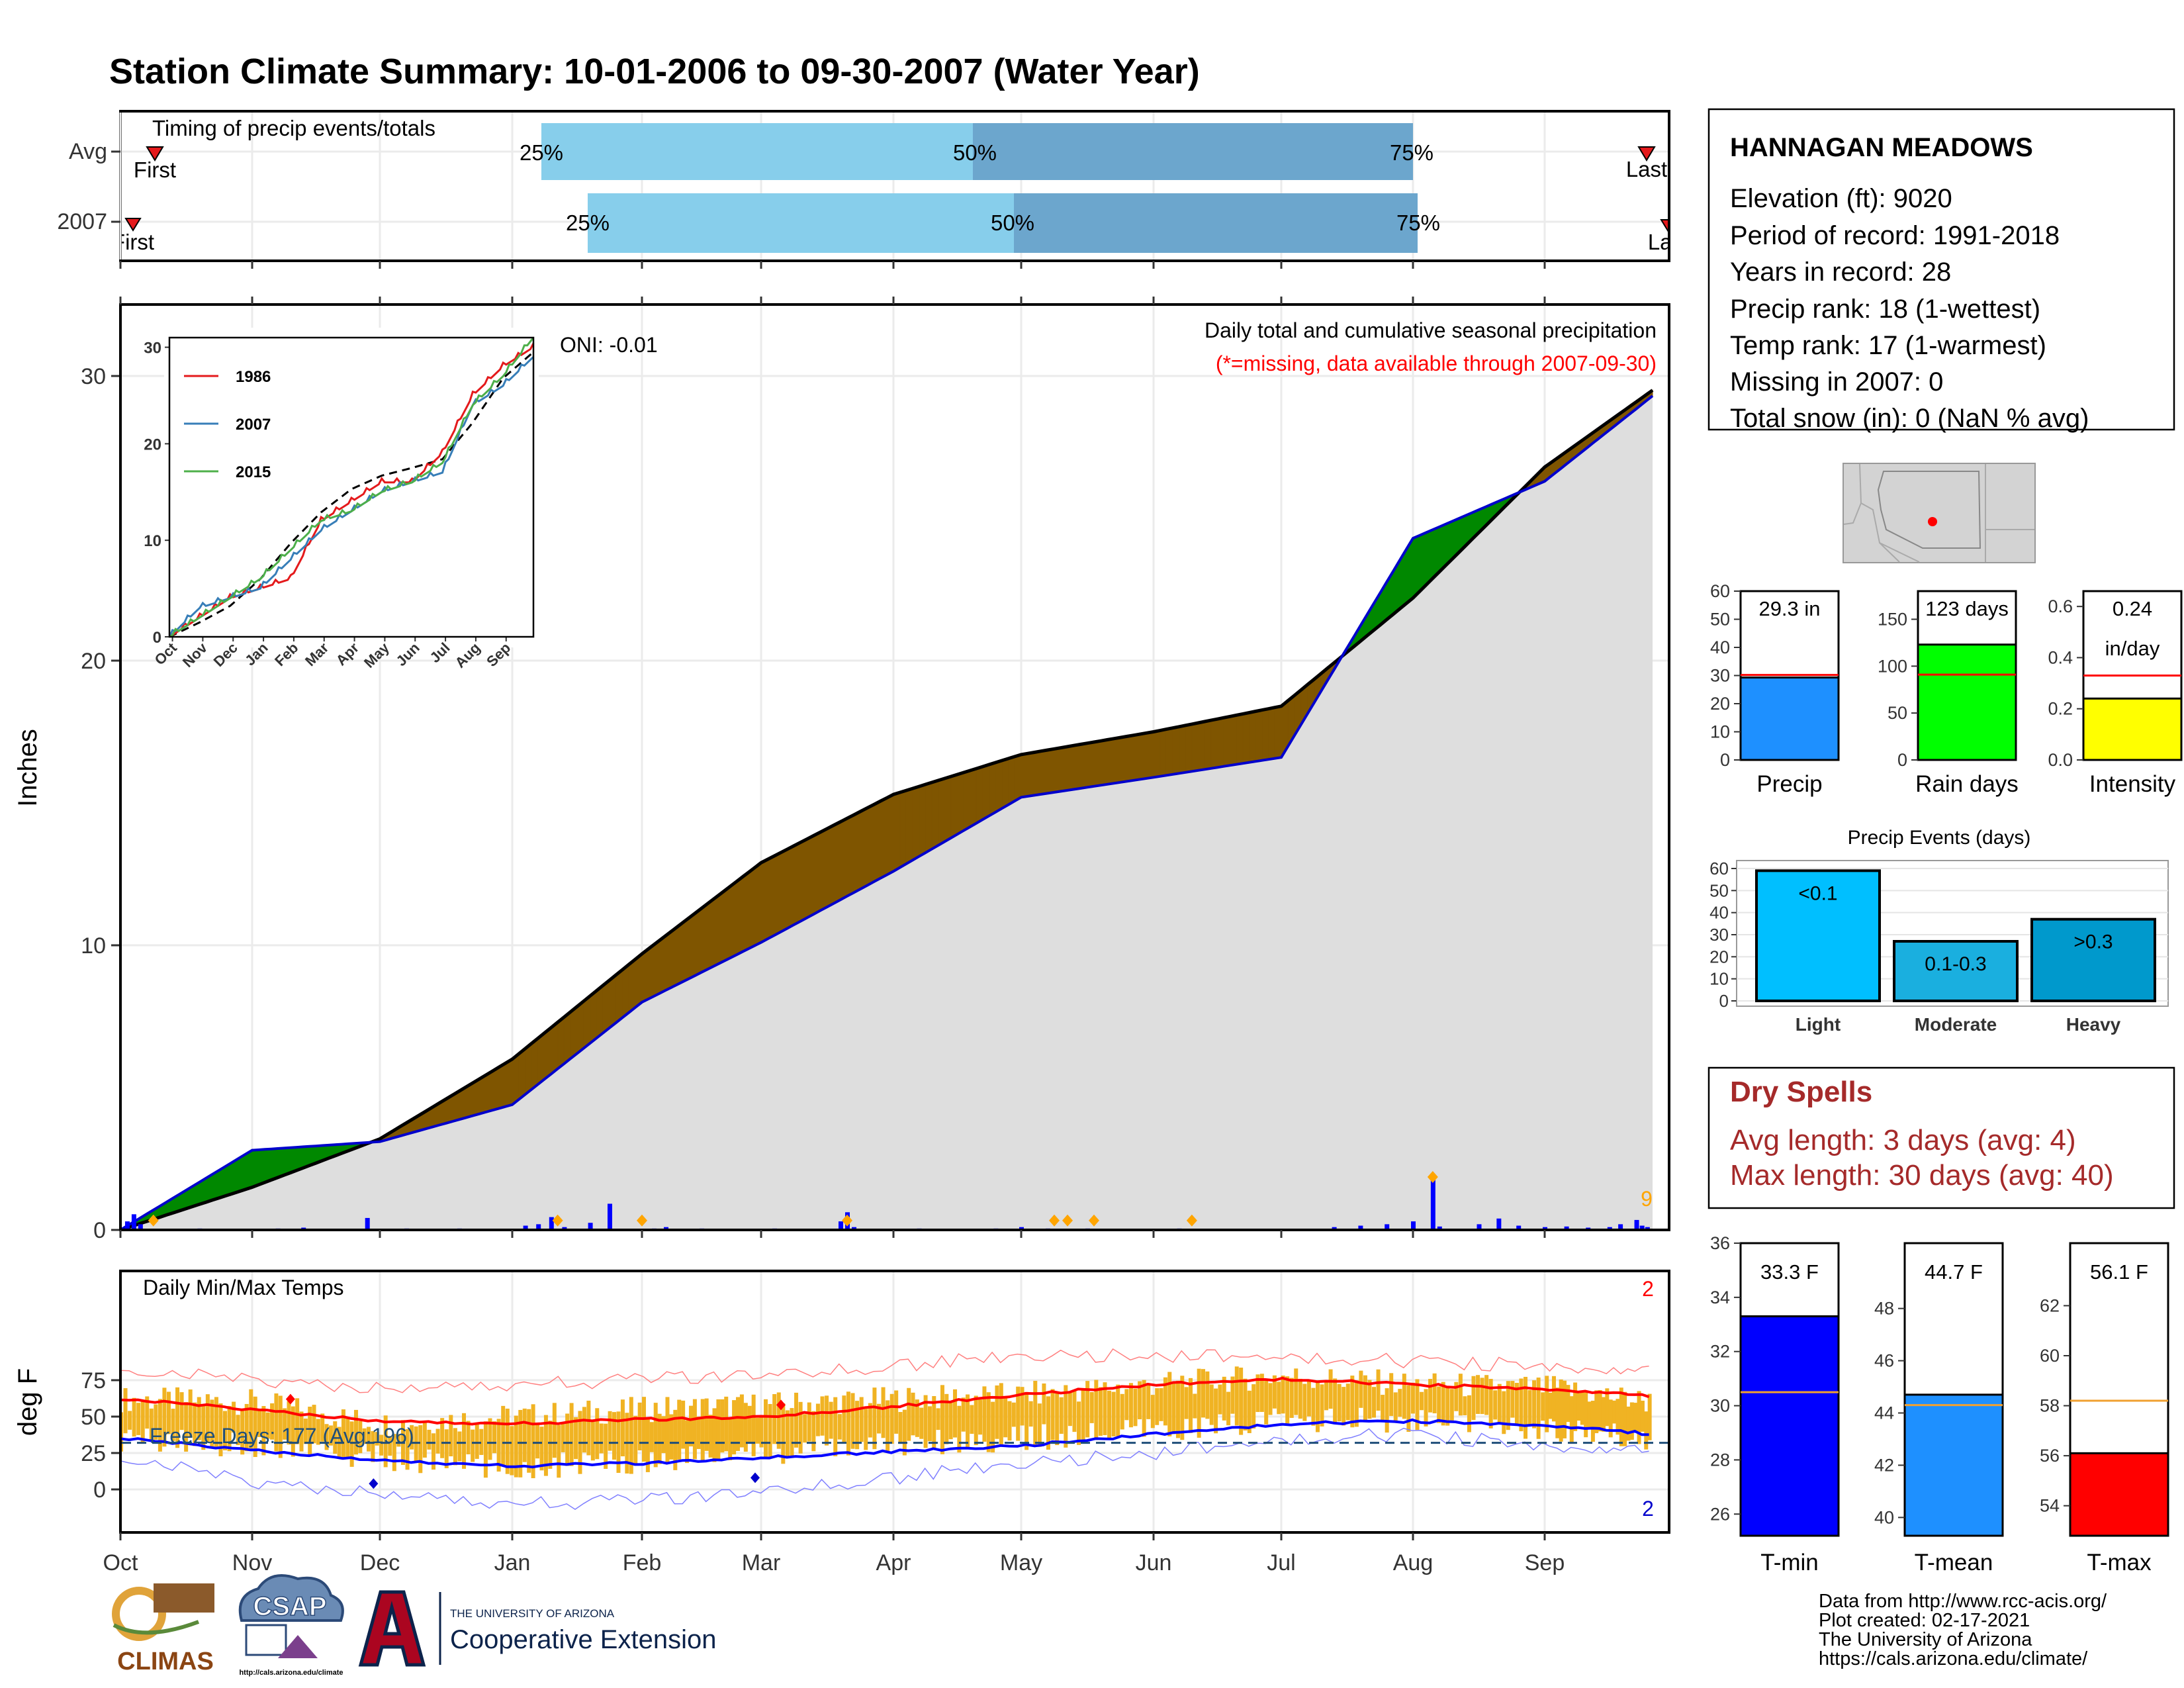 This screenshot has width=2184, height=1688. I want to click on inset-legend-label: 2015, so click(253, 472).